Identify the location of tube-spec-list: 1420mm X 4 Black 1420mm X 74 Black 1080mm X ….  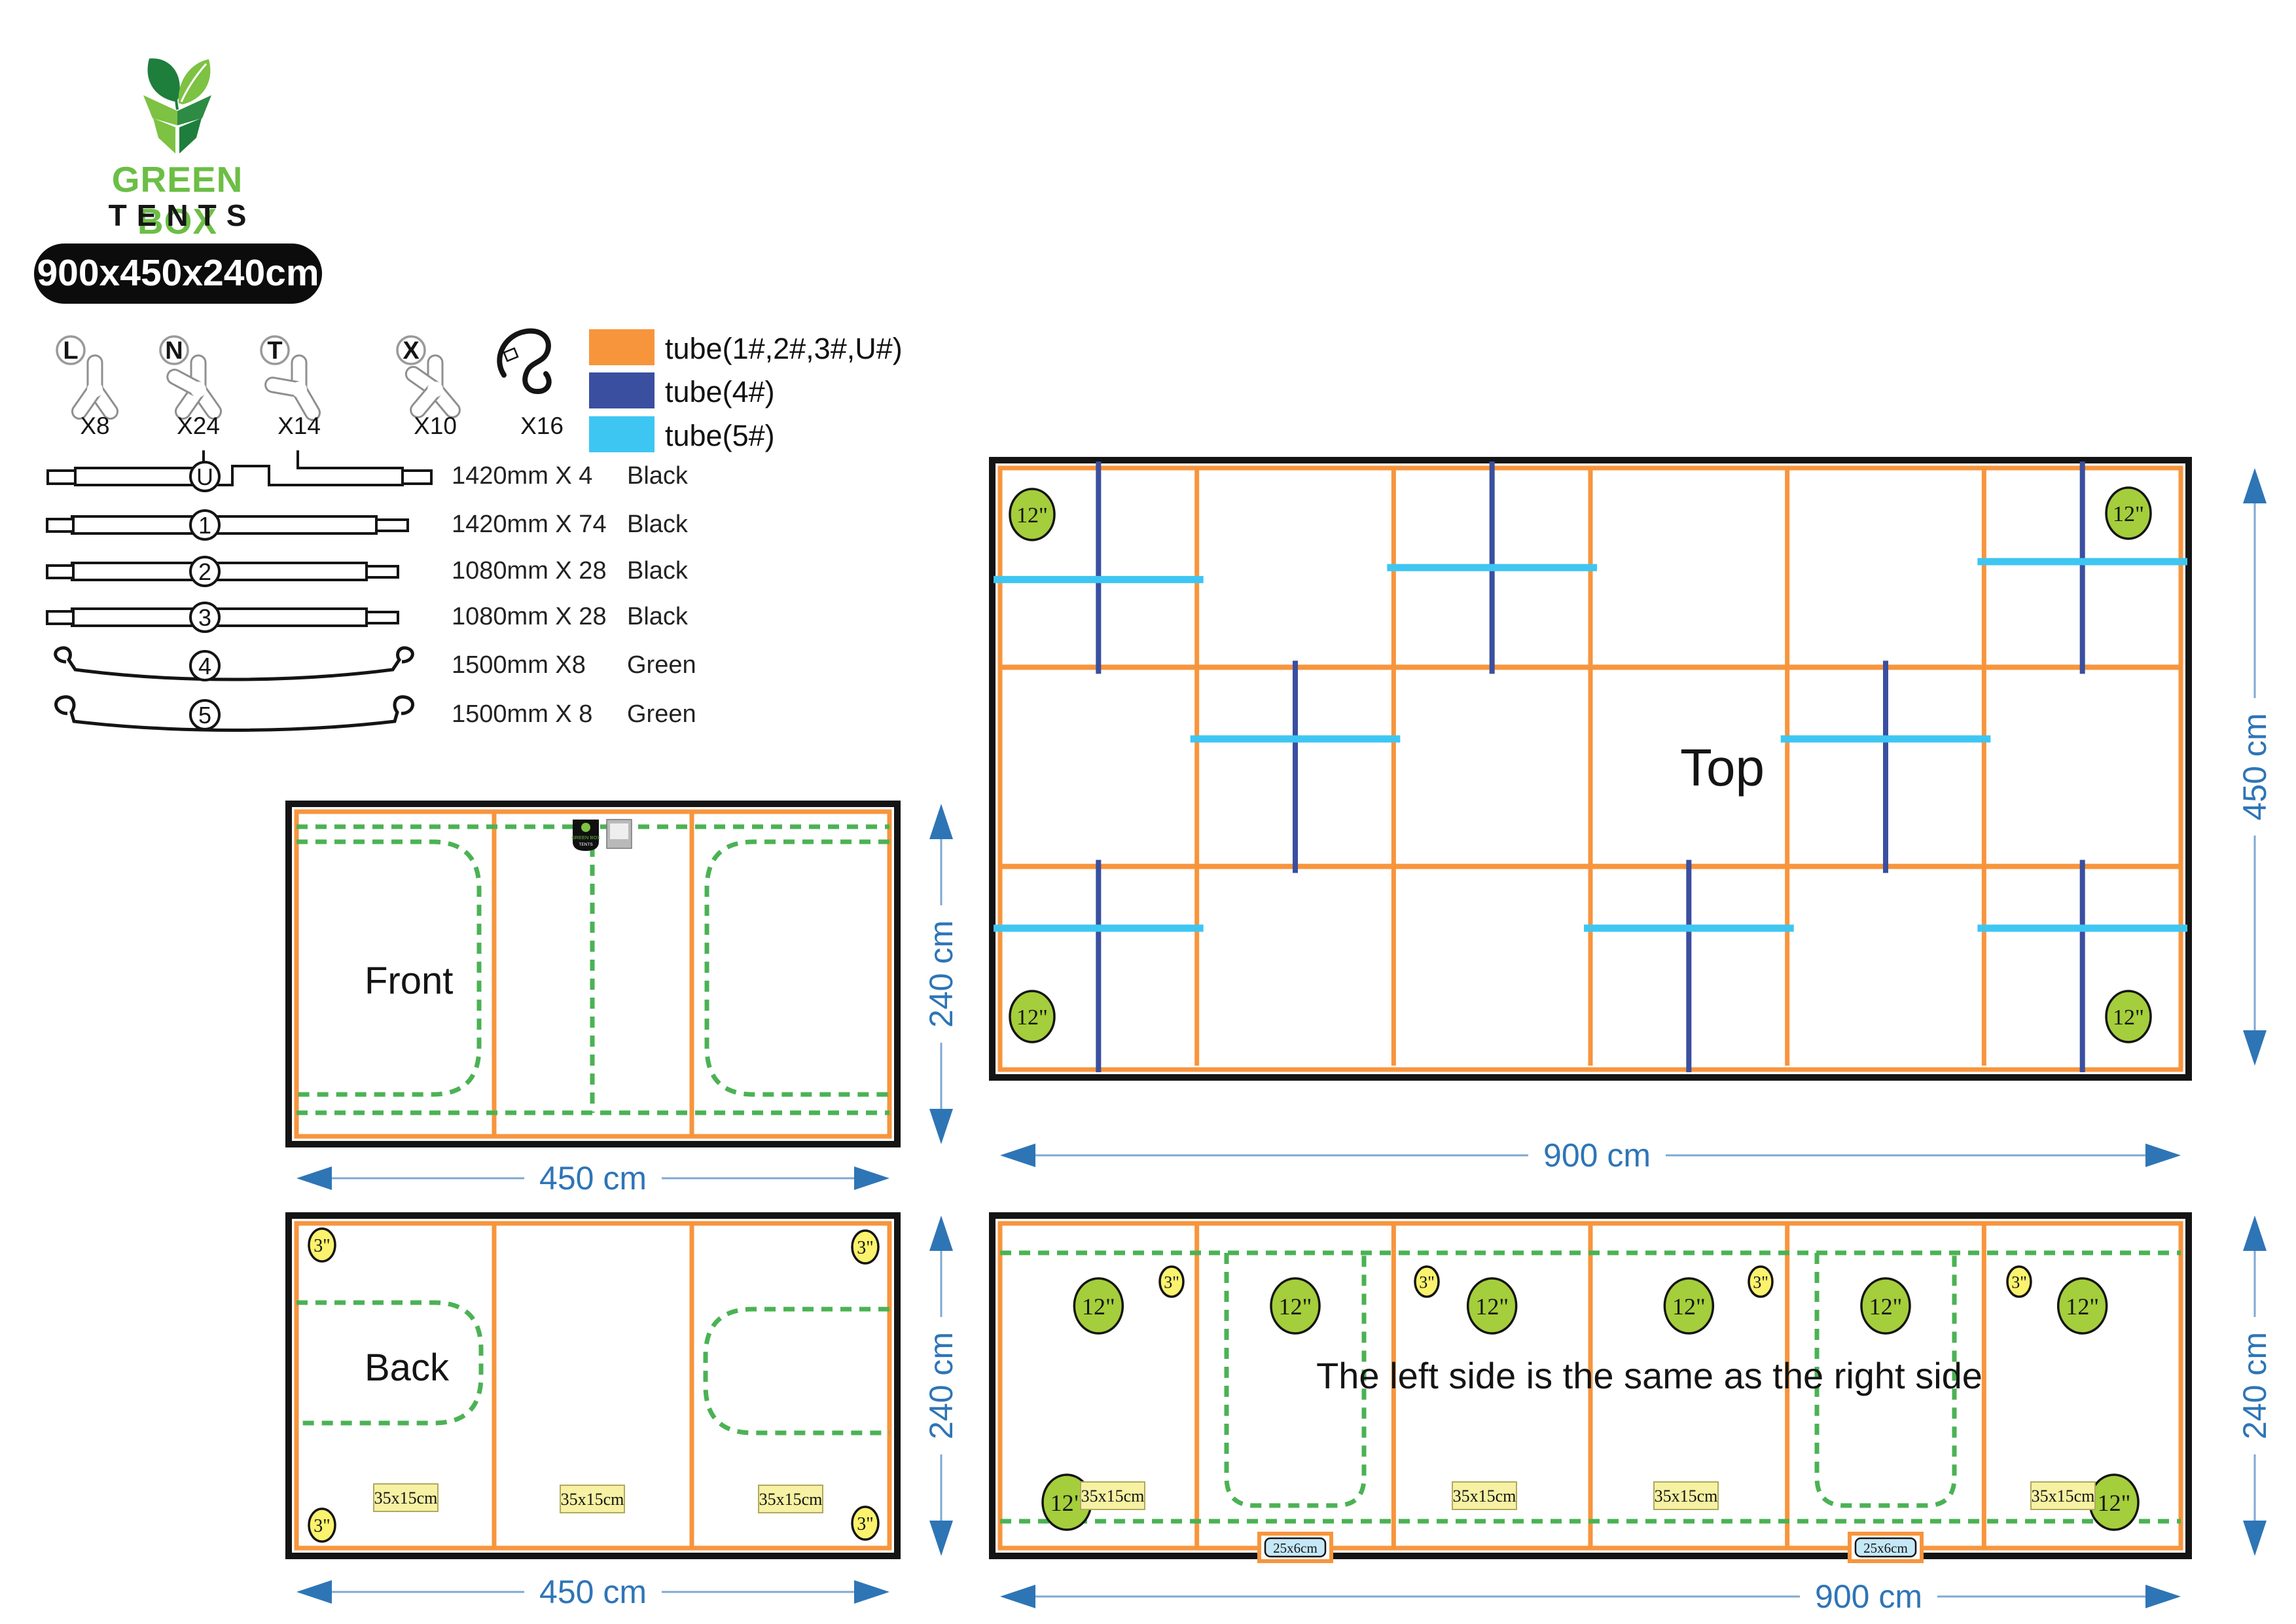
(605, 596).